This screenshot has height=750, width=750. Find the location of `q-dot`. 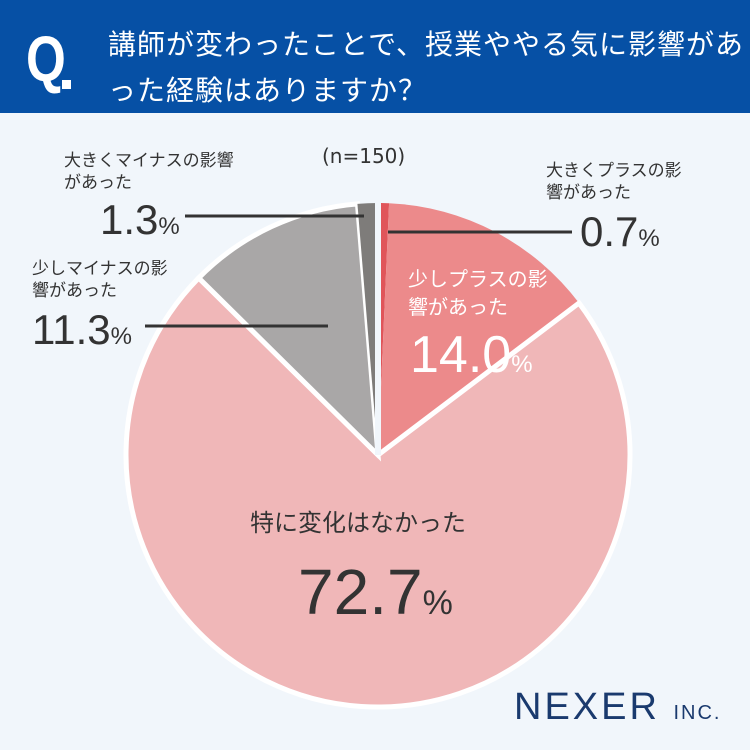

q-dot is located at coordinates (66, 84).